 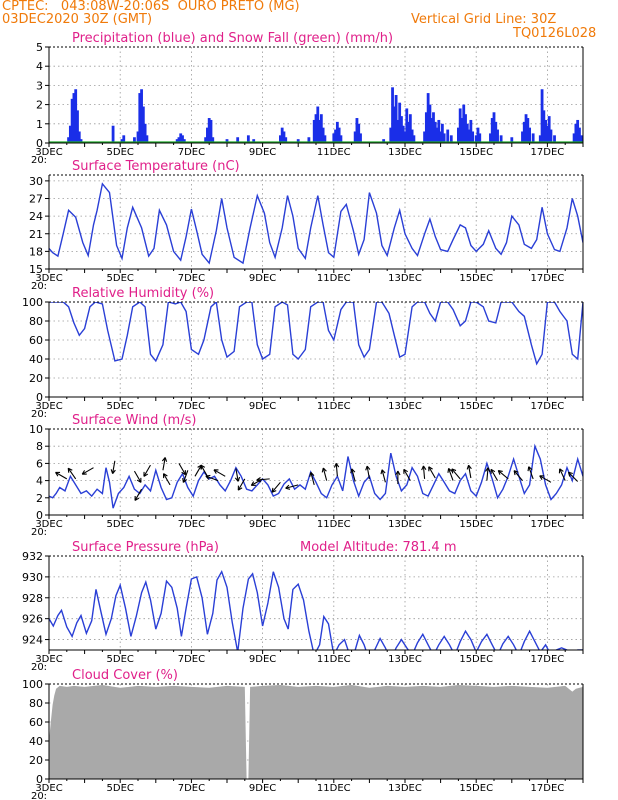 I want to click on x-tick-label: 15DEC, so click(x=476, y=659).